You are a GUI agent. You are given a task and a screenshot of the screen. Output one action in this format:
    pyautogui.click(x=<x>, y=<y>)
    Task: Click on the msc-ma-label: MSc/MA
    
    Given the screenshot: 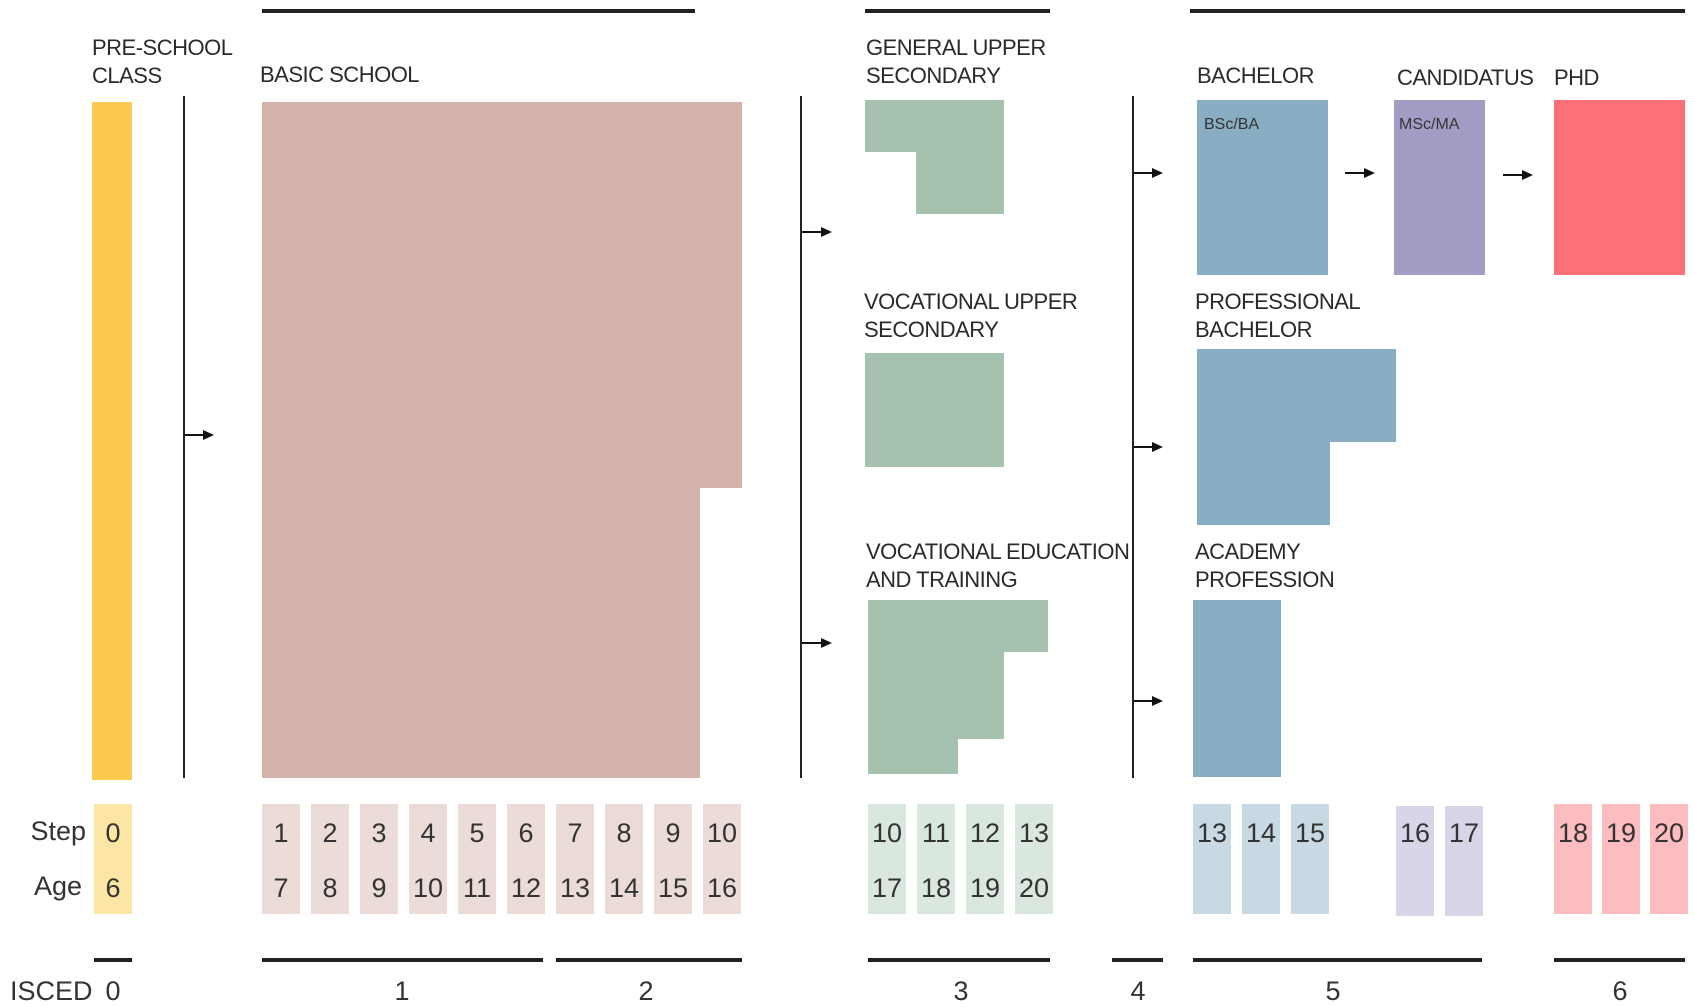 What is the action you would take?
    pyautogui.click(x=1429, y=124)
    